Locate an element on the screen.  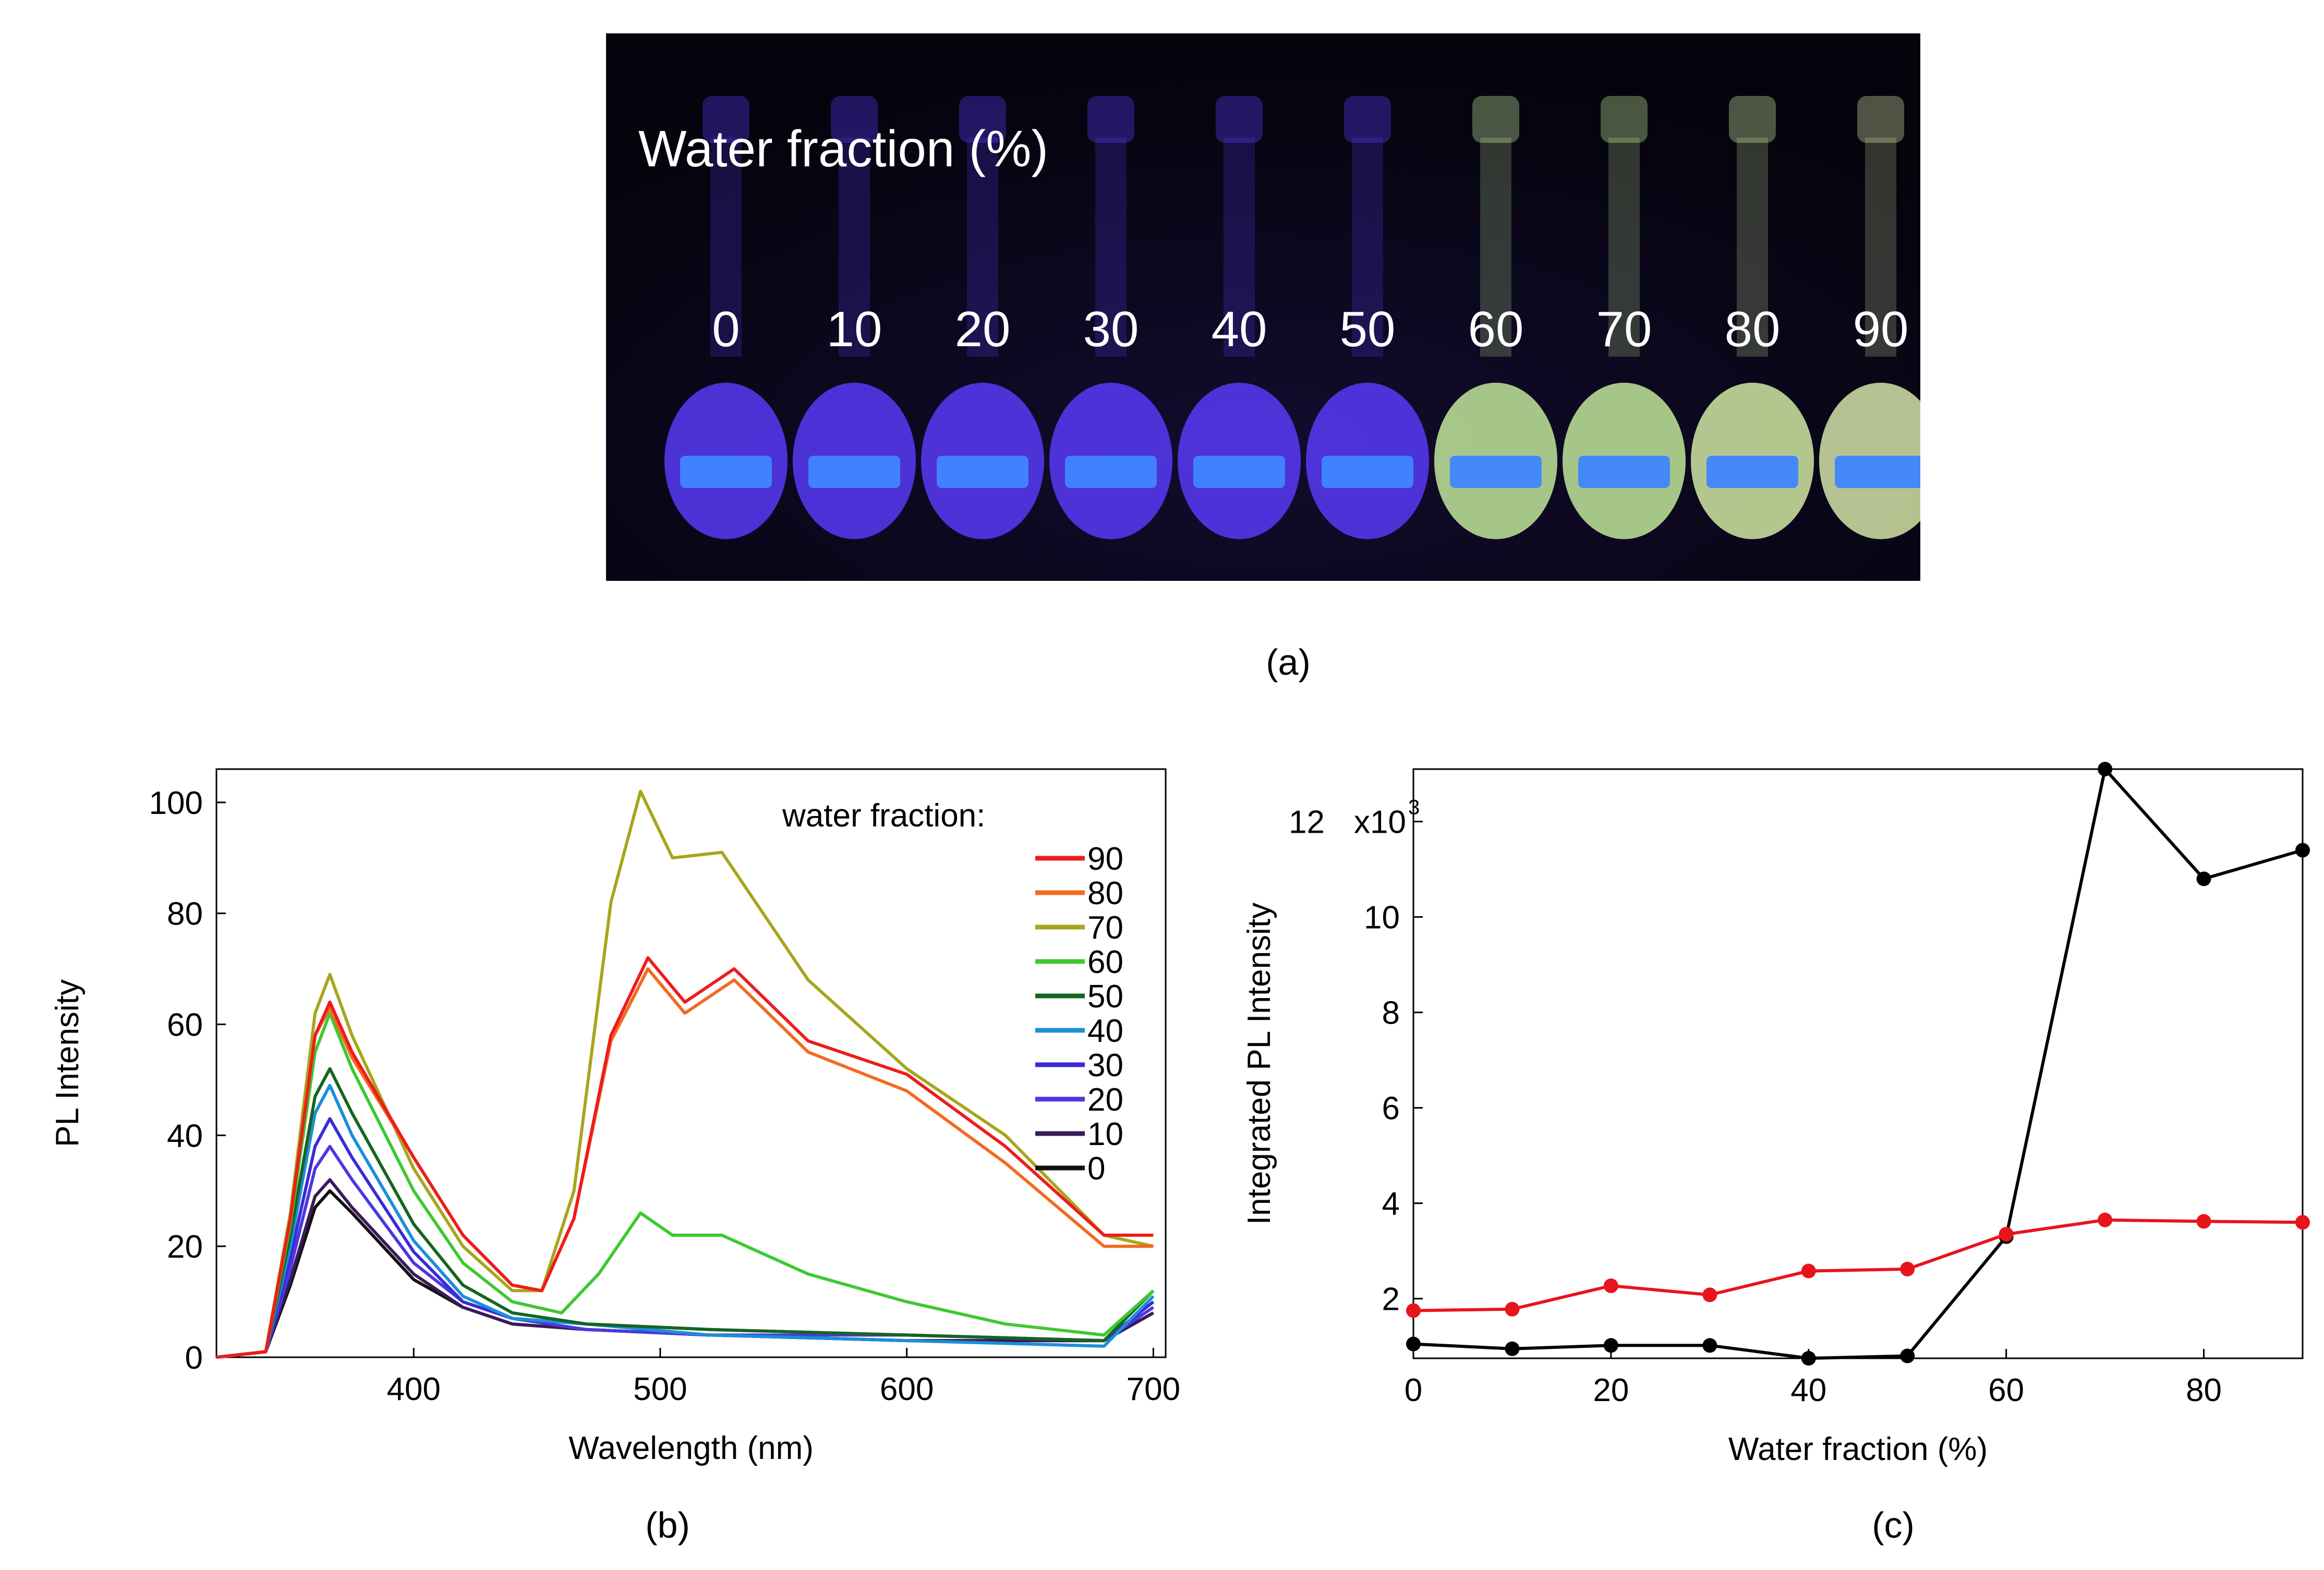
caption-b: (b) is located at coordinates (667, 1525).